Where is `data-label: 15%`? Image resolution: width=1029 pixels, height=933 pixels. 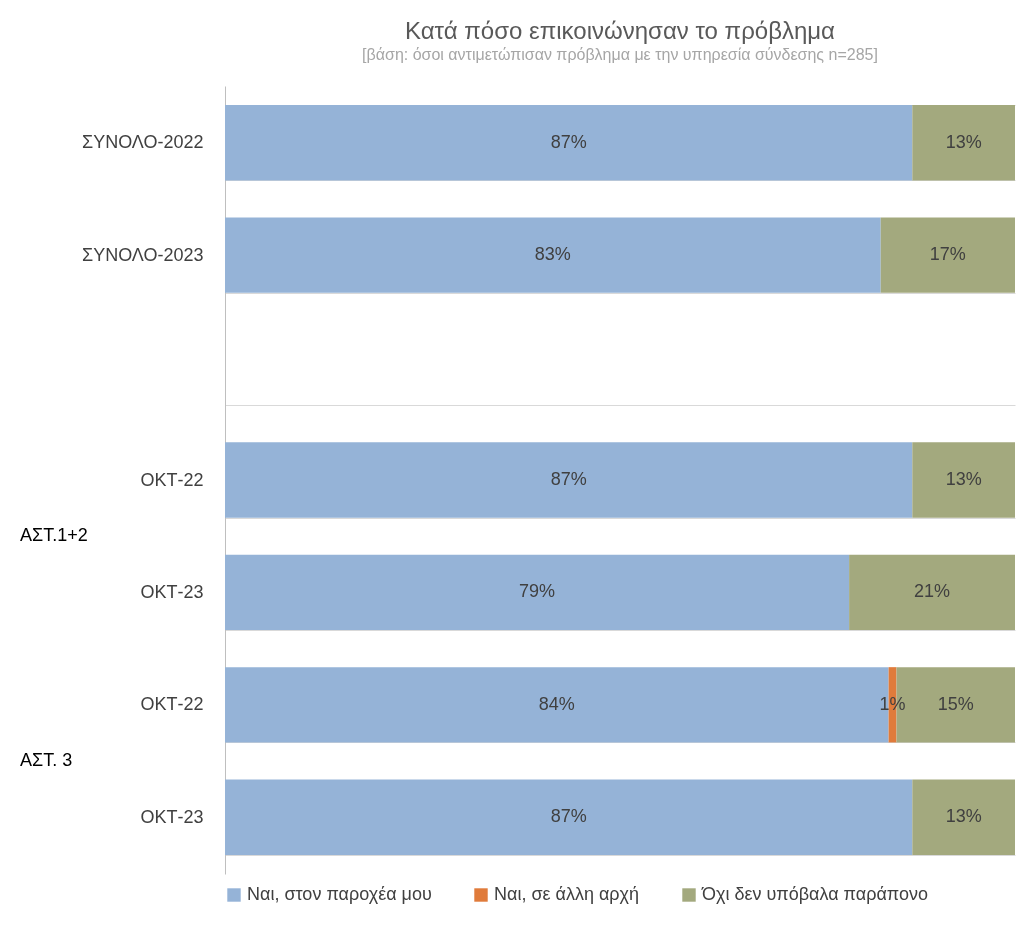 data-label: 15% is located at coordinates (955, 703).